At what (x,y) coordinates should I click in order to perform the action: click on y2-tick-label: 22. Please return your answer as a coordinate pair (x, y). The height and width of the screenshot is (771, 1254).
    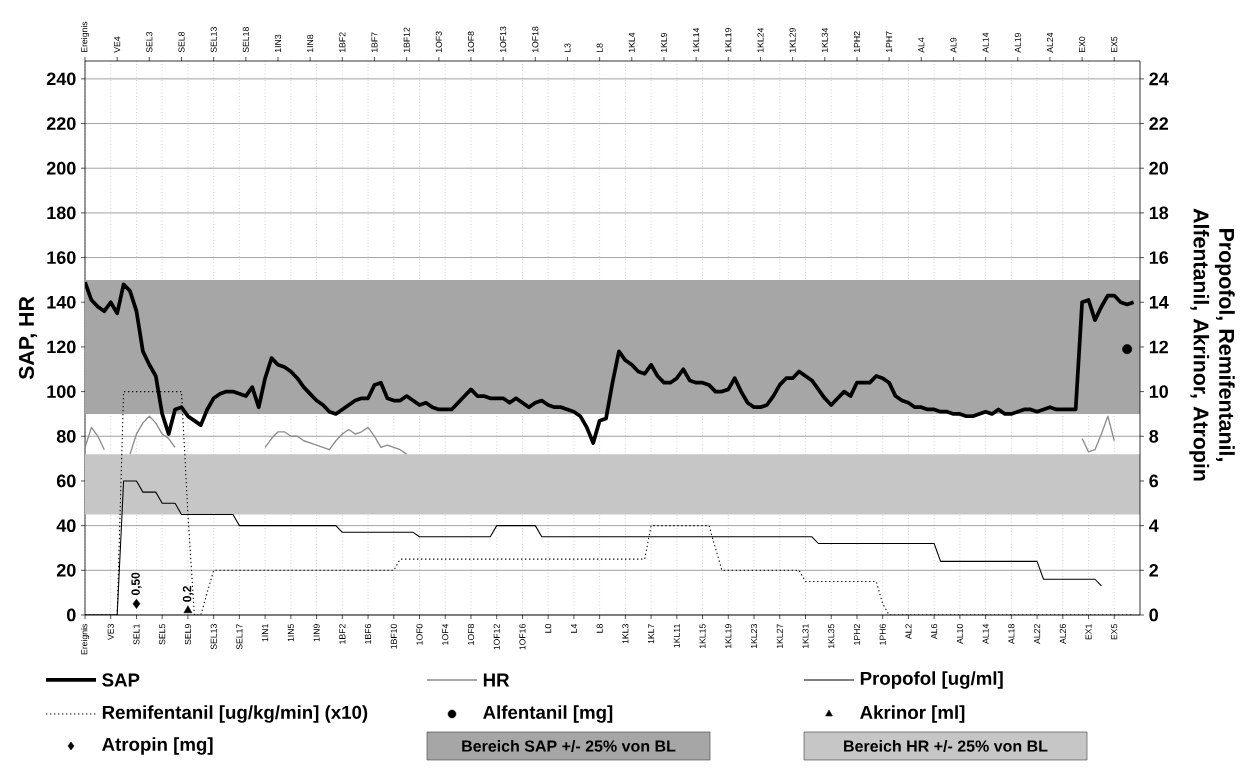
    Looking at the image, I should click on (1158, 123).